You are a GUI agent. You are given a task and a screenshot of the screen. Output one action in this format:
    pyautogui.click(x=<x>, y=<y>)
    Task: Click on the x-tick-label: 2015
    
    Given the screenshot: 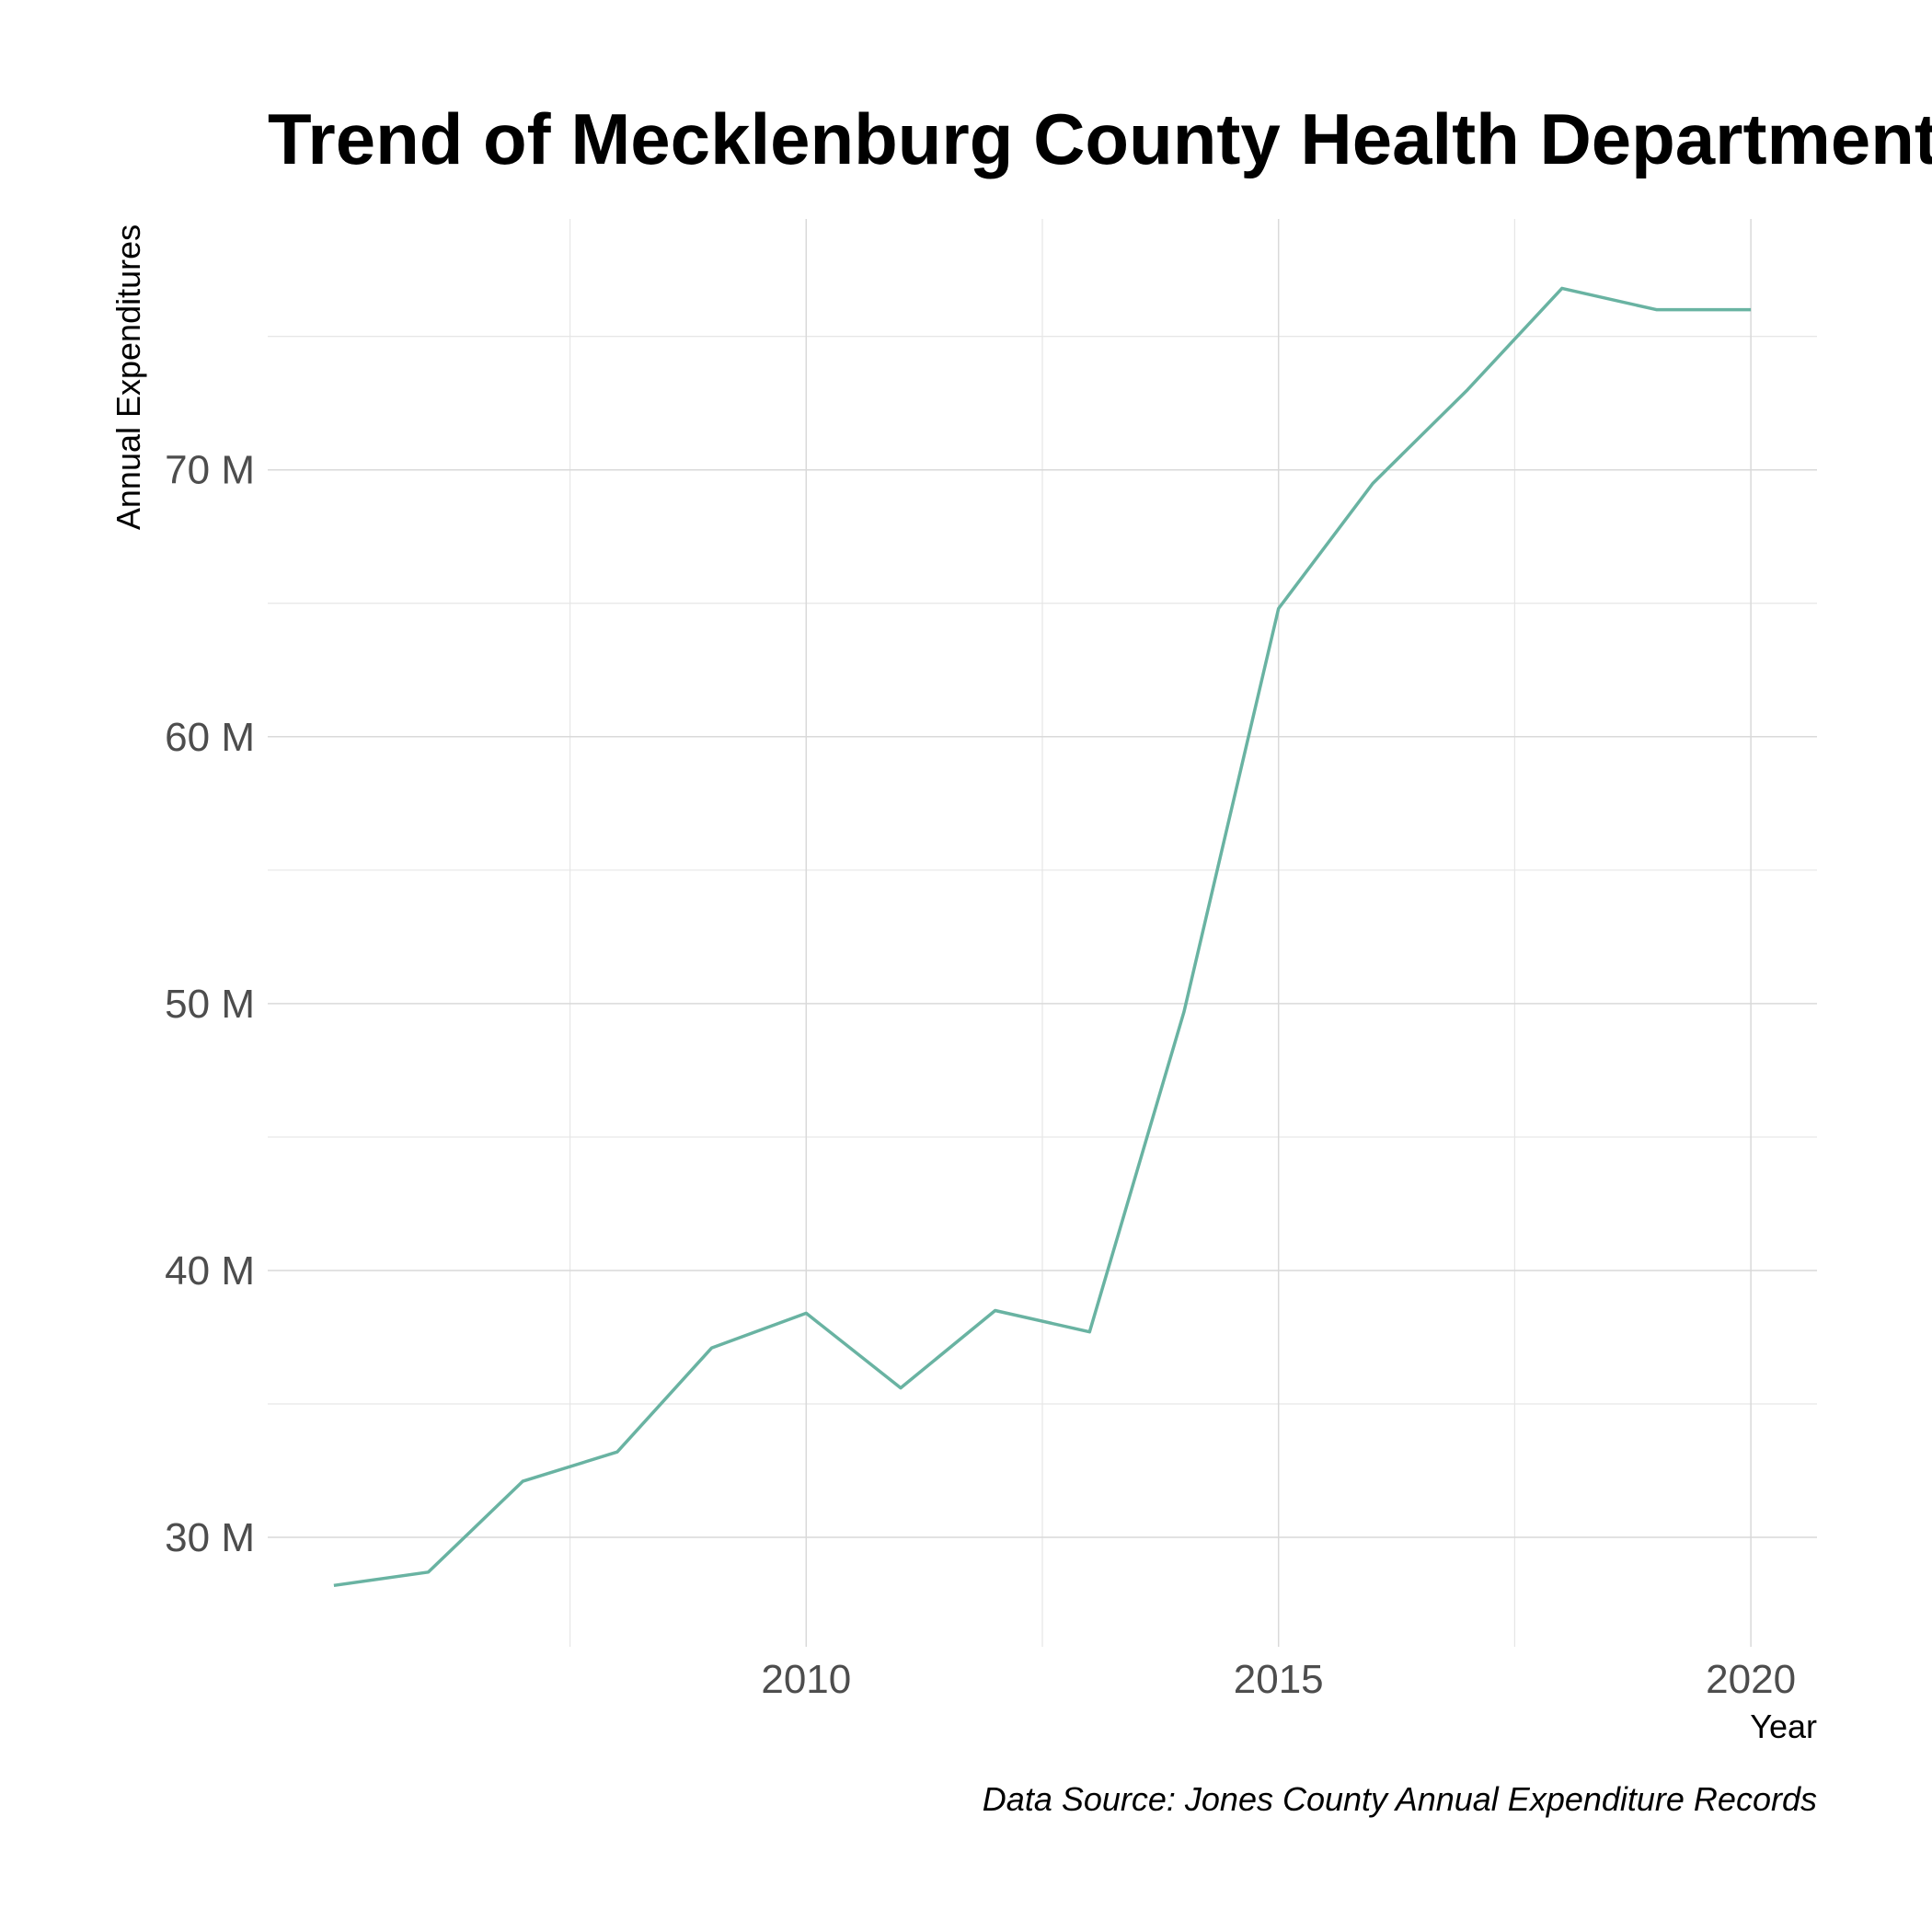 What is the action you would take?
    pyautogui.click(x=1279, y=1679)
    